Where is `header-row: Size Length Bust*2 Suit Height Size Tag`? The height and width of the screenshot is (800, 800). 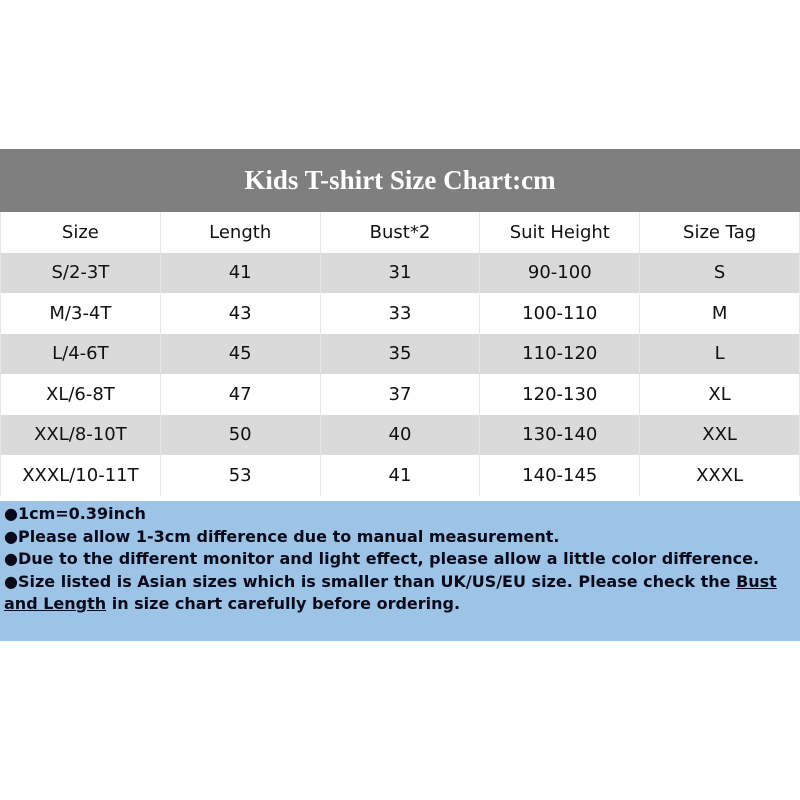
header-row: Size Length Bust*2 Suit Height Size Tag is located at coordinates (400, 232).